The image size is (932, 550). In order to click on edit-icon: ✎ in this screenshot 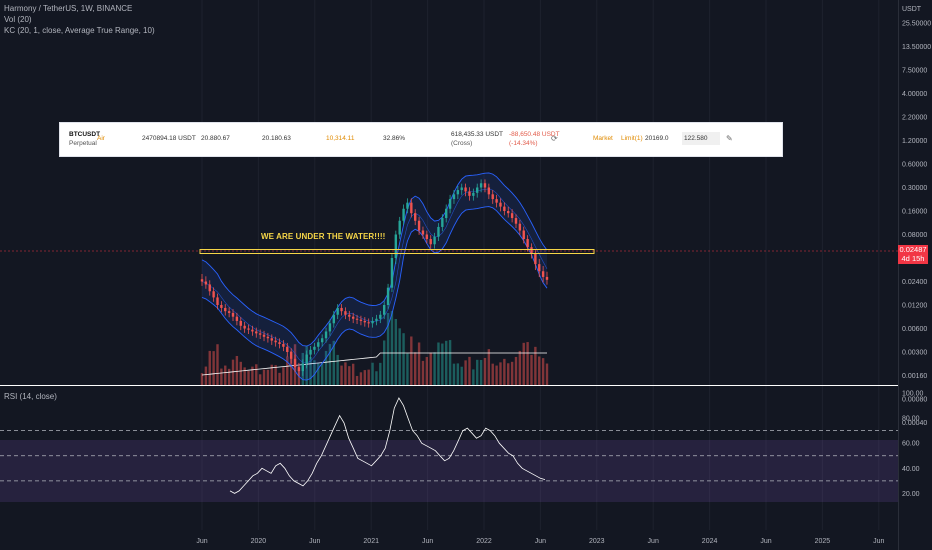, I will do `click(729, 138)`.